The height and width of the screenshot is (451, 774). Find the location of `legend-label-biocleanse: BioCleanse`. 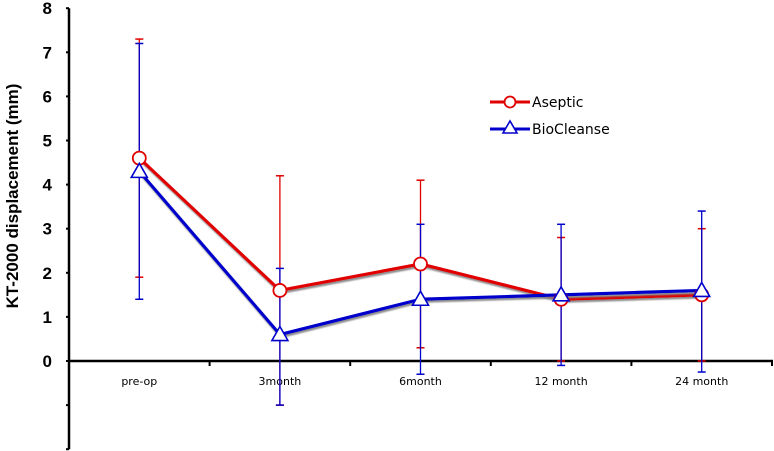

legend-label-biocleanse: BioCleanse is located at coordinates (571, 130).